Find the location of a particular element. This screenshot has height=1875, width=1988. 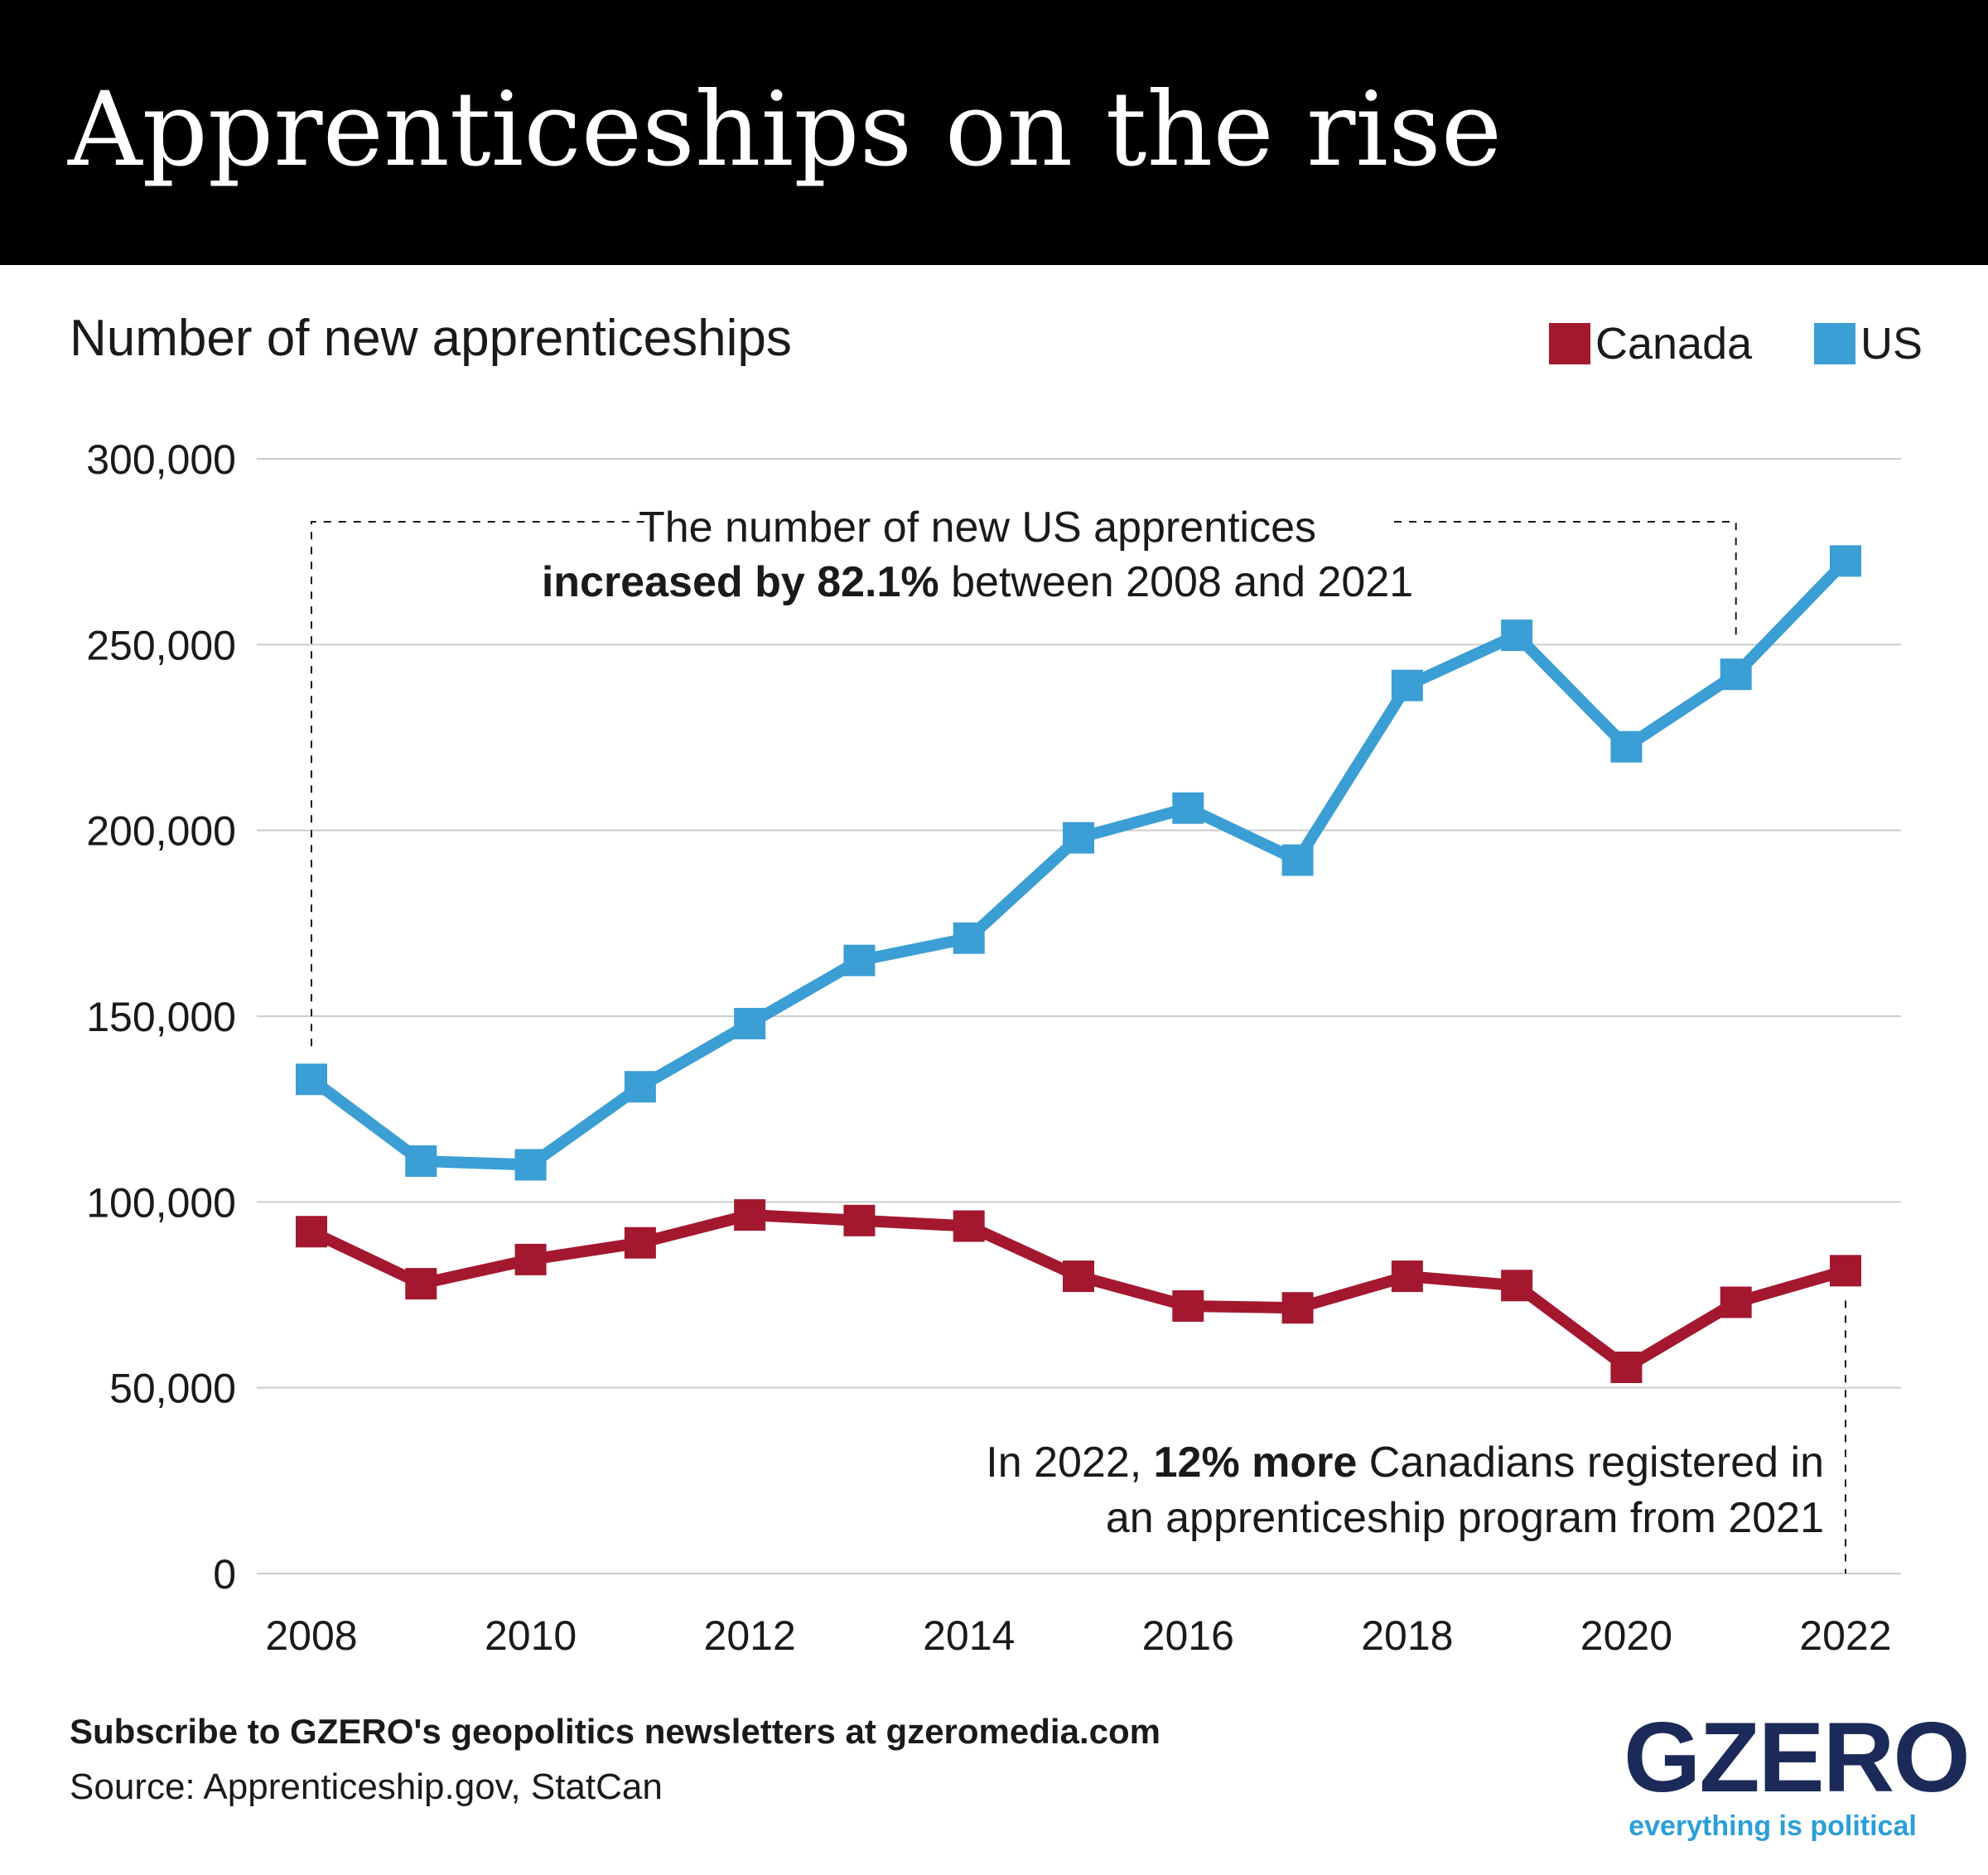

marker-canada-2011 is located at coordinates (640, 1243).